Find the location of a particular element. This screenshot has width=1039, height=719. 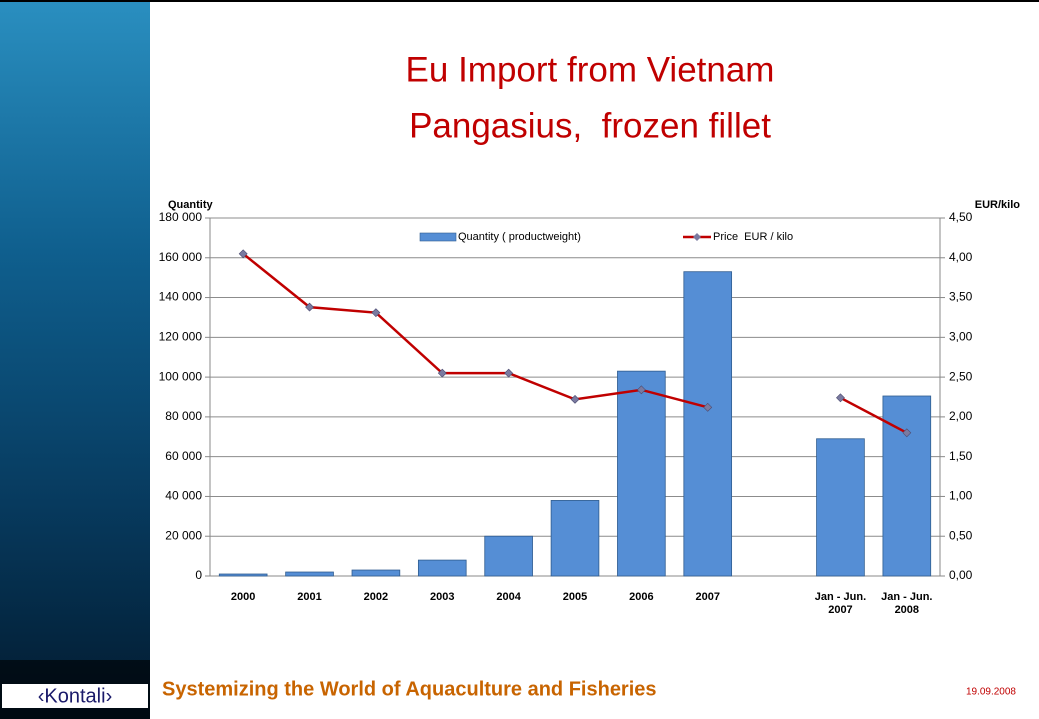

logo: ‹Kontali› is located at coordinates (75, 696).